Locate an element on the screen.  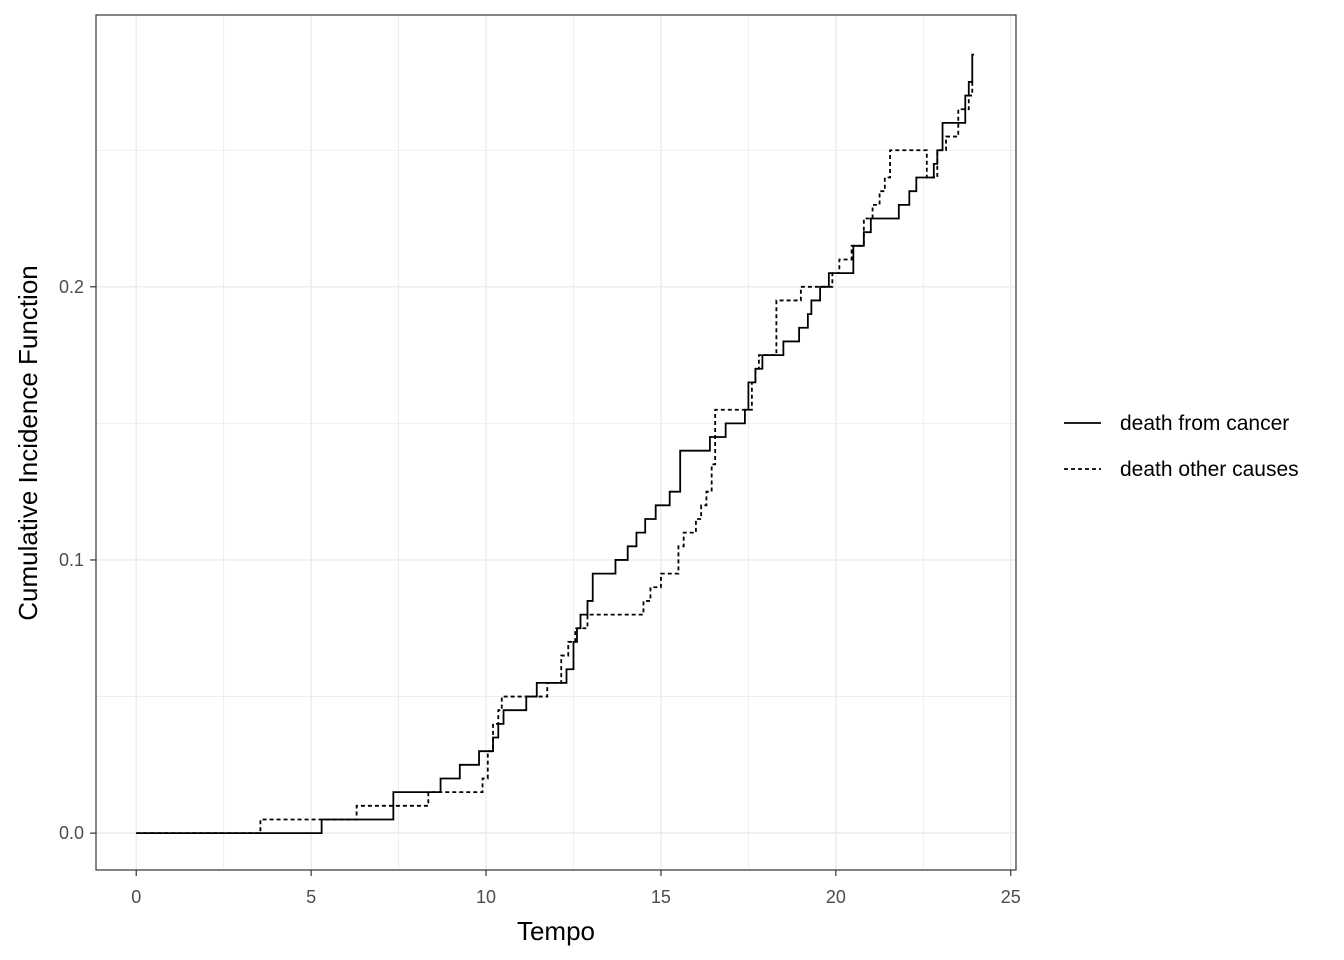
x-tick-label: 0 is located at coordinates (136, 897).